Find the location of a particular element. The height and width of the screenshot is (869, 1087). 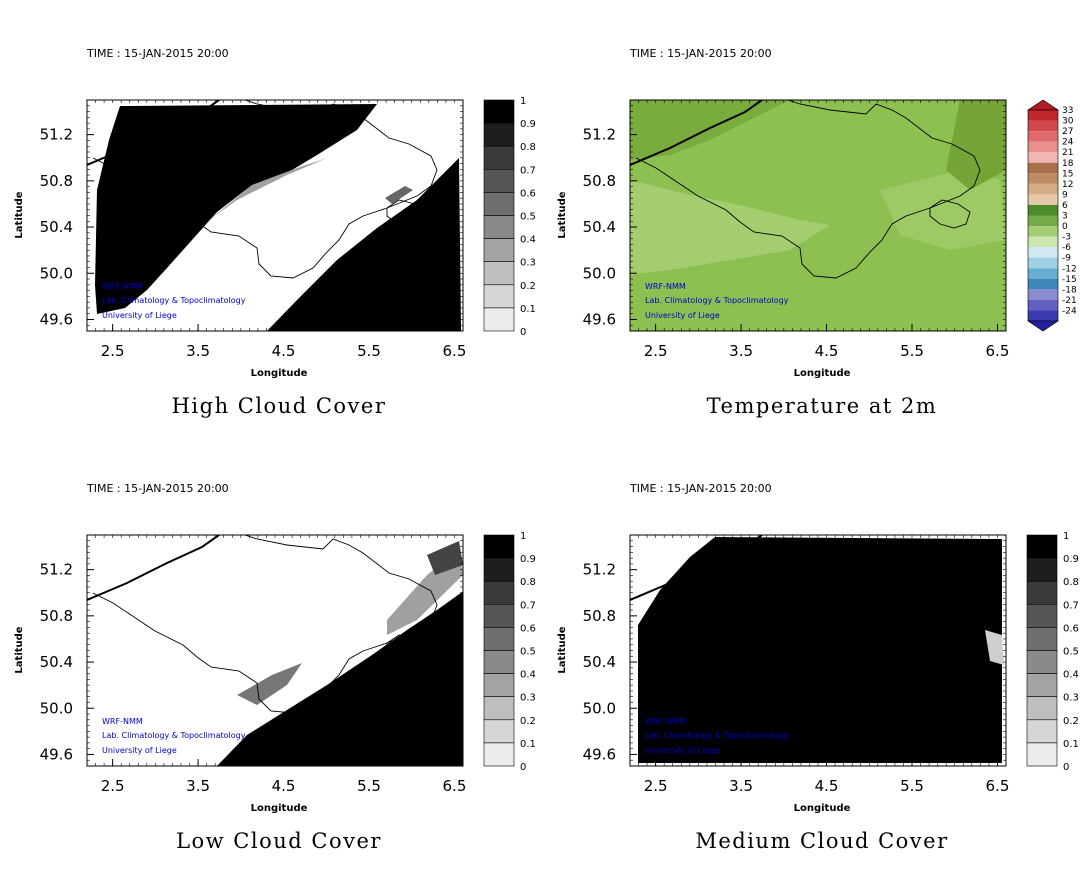

colorbar-label: 27 is located at coordinates (1067, 132).